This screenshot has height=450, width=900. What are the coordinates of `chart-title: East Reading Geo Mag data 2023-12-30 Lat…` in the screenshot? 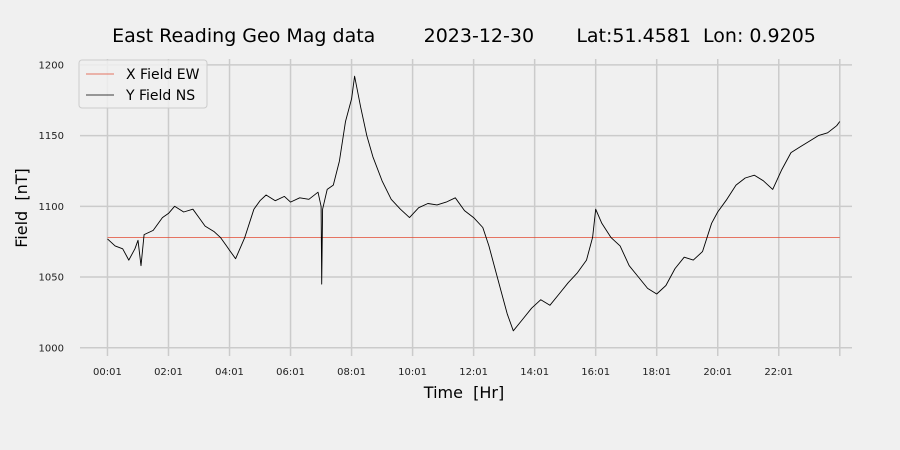 It's located at (464, 36).